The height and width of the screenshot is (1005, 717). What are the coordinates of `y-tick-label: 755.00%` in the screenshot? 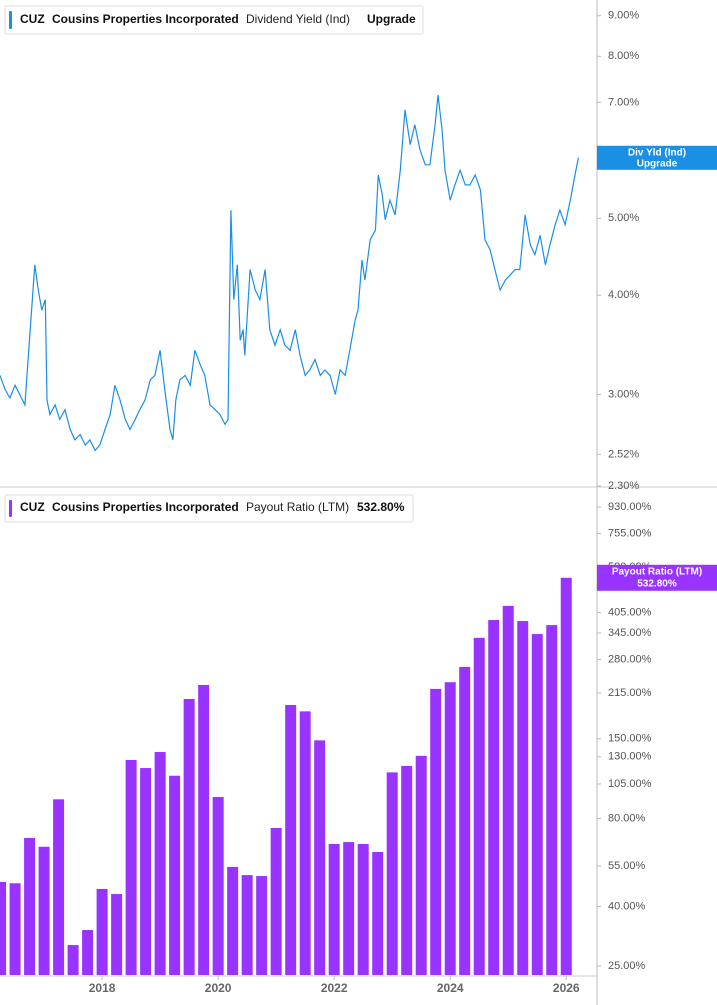 It's located at (630, 533).